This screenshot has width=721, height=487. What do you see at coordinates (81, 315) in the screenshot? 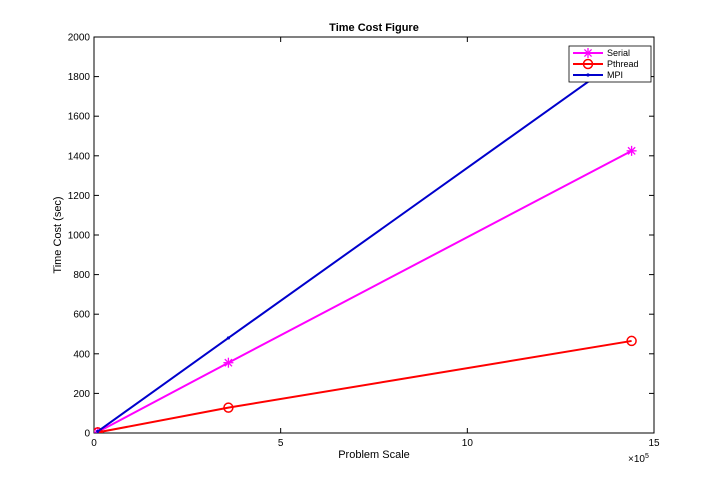
I see `y-tick-label: 600` at bounding box center [81, 315].